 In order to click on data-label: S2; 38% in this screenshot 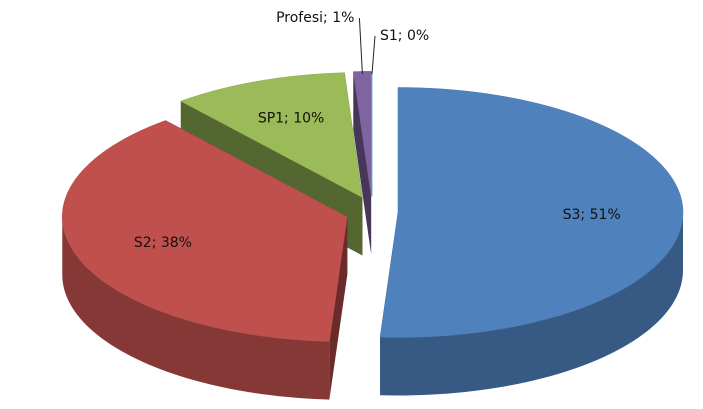, I will do `click(163, 243)`.